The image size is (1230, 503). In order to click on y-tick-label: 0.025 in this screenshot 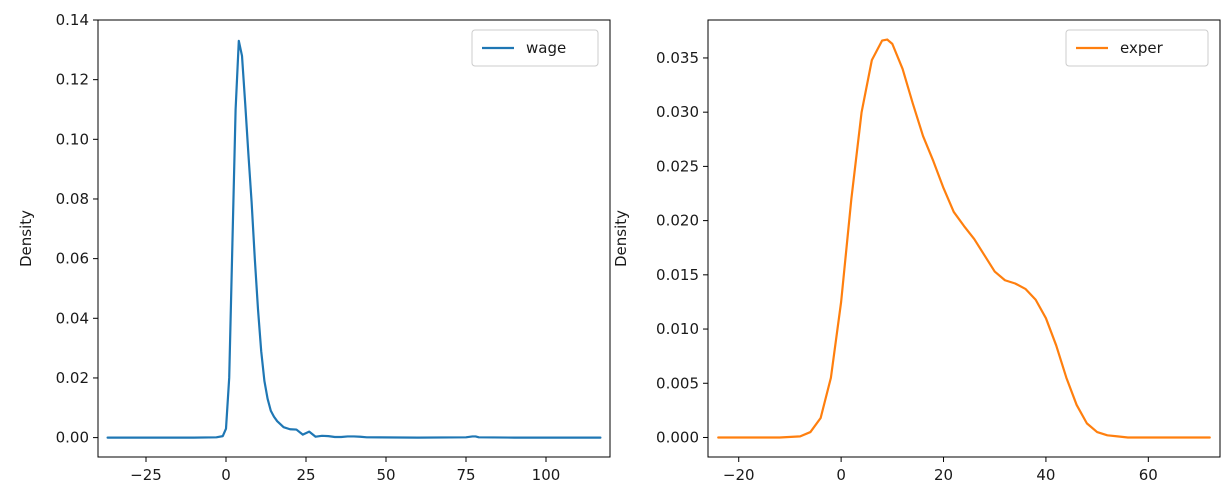, I will do `click(677, 166)`.